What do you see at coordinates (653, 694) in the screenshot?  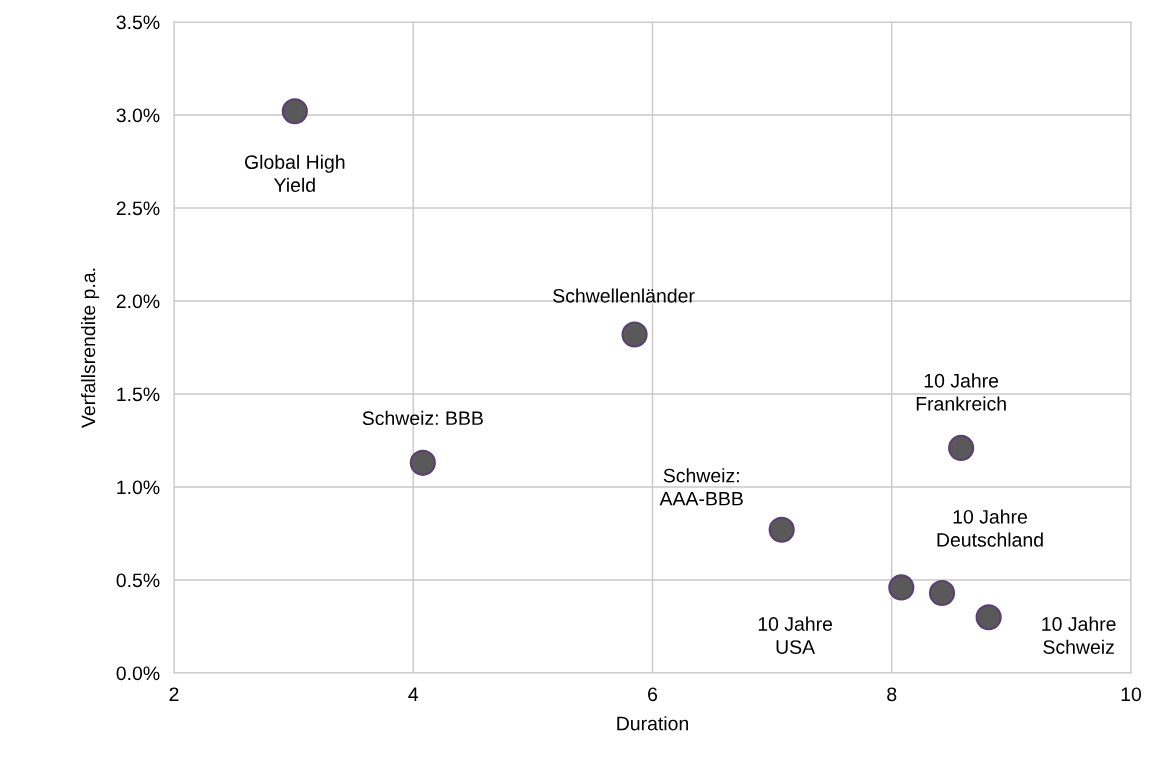 I see `x-tick-label: 6` at bounding box center [653, 694].